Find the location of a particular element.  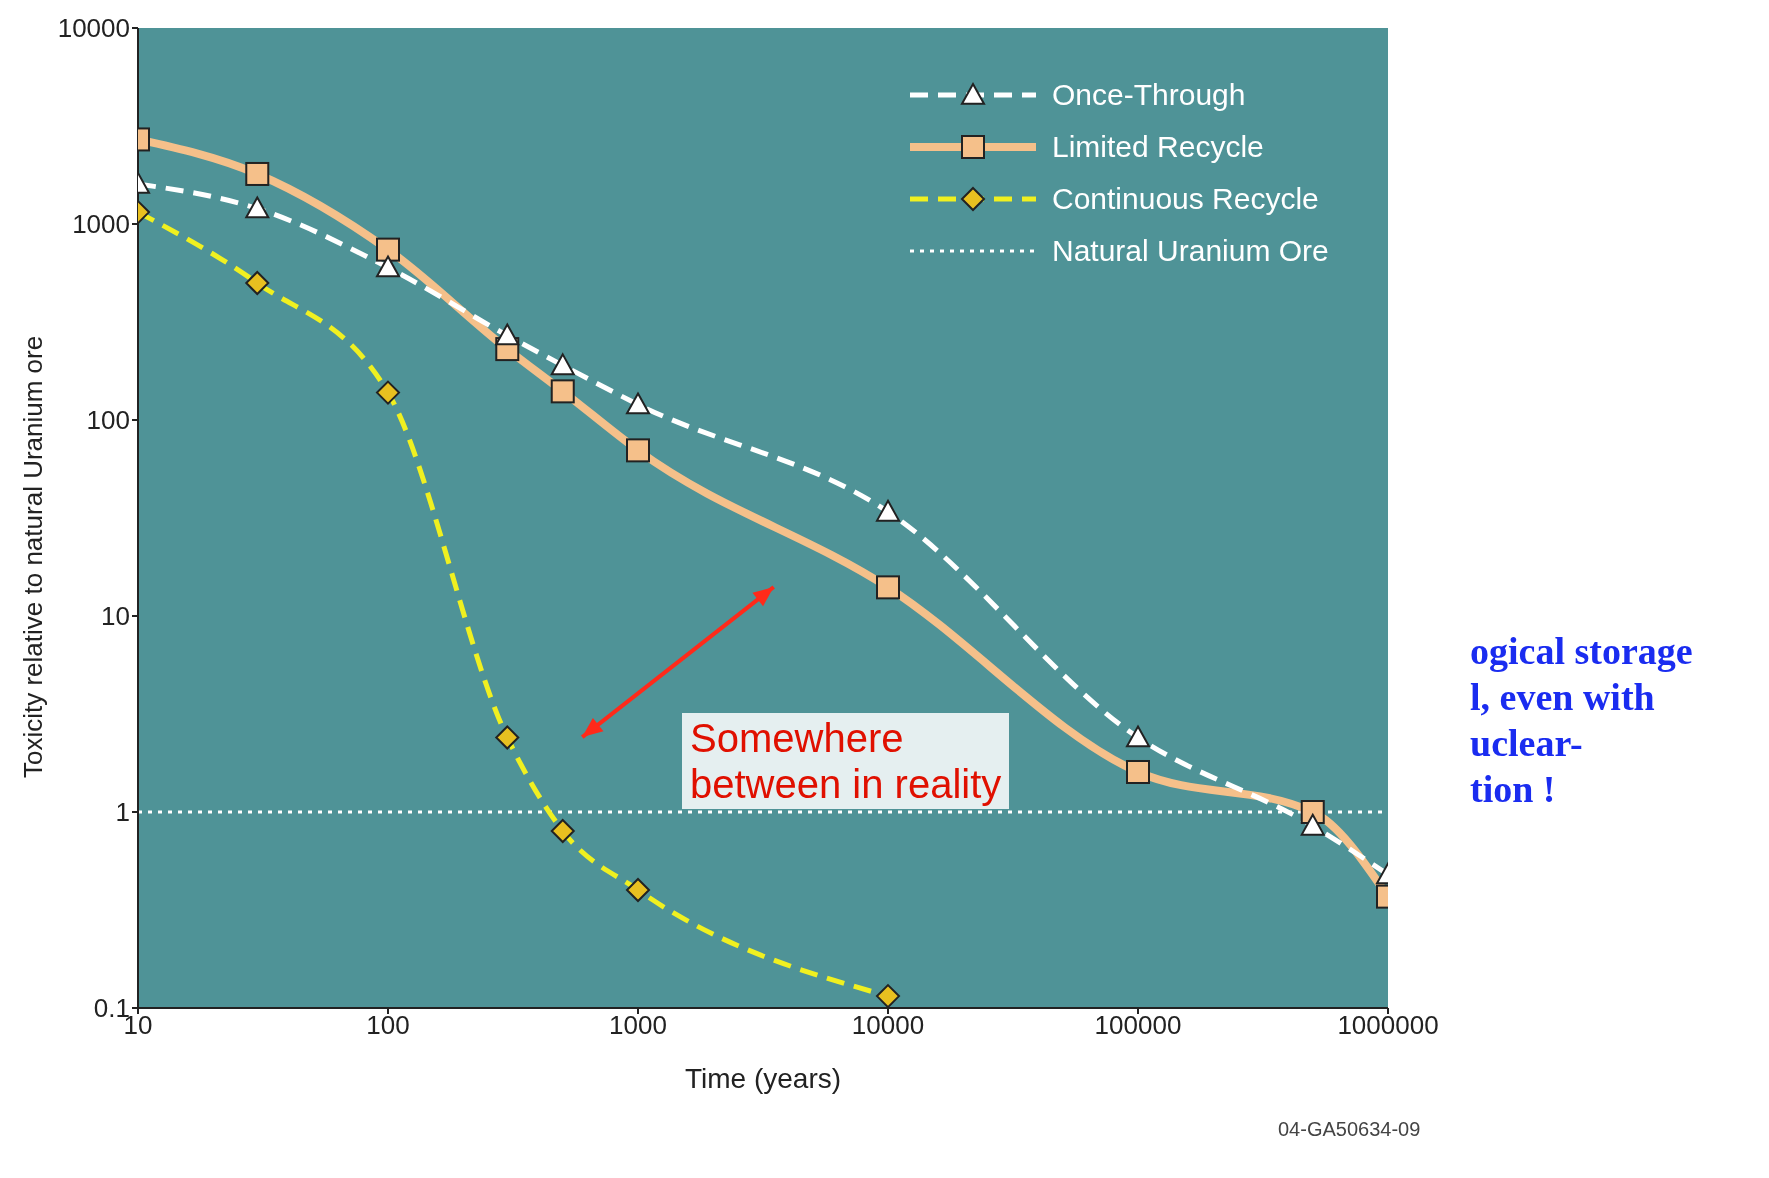

annotation: Somewhere between in reality is located at coordinates (846, 760).